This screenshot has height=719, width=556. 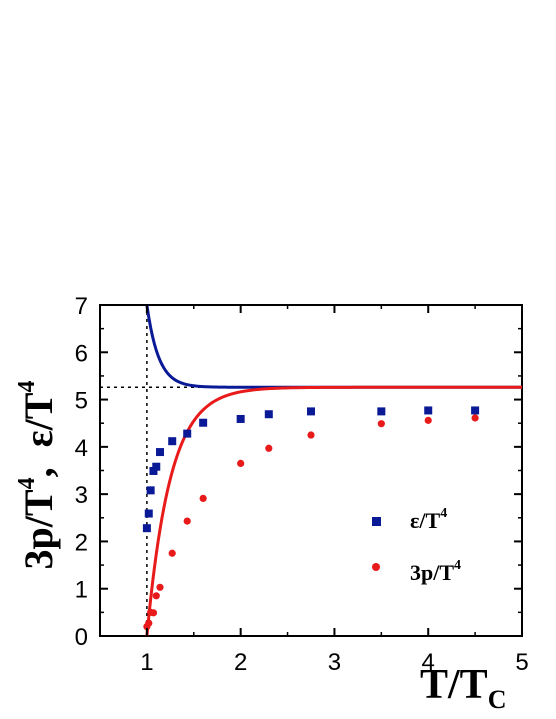 What do you see at coordinates (81, 495) in the screenshot?
I see `y-tick-label: 3` at bounding box center [81, 495].